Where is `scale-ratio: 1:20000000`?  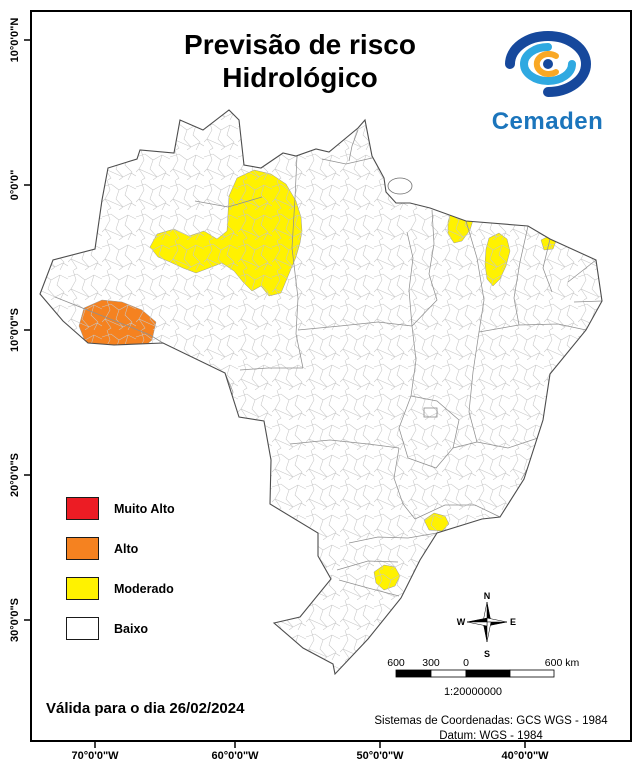
scale-ratio: 1:20000000 is located at coordinates (473, 692).